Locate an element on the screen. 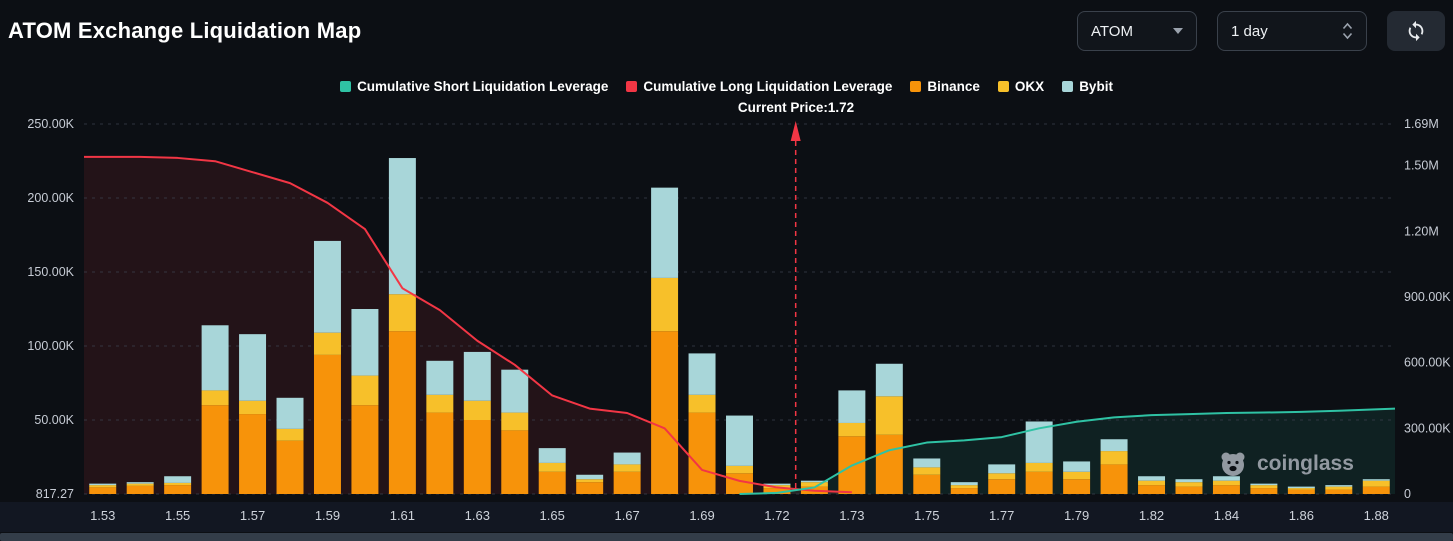 This screenshot has width=1453, height=541. legend-item-binance: Binance is located at coordinates (945, 86).